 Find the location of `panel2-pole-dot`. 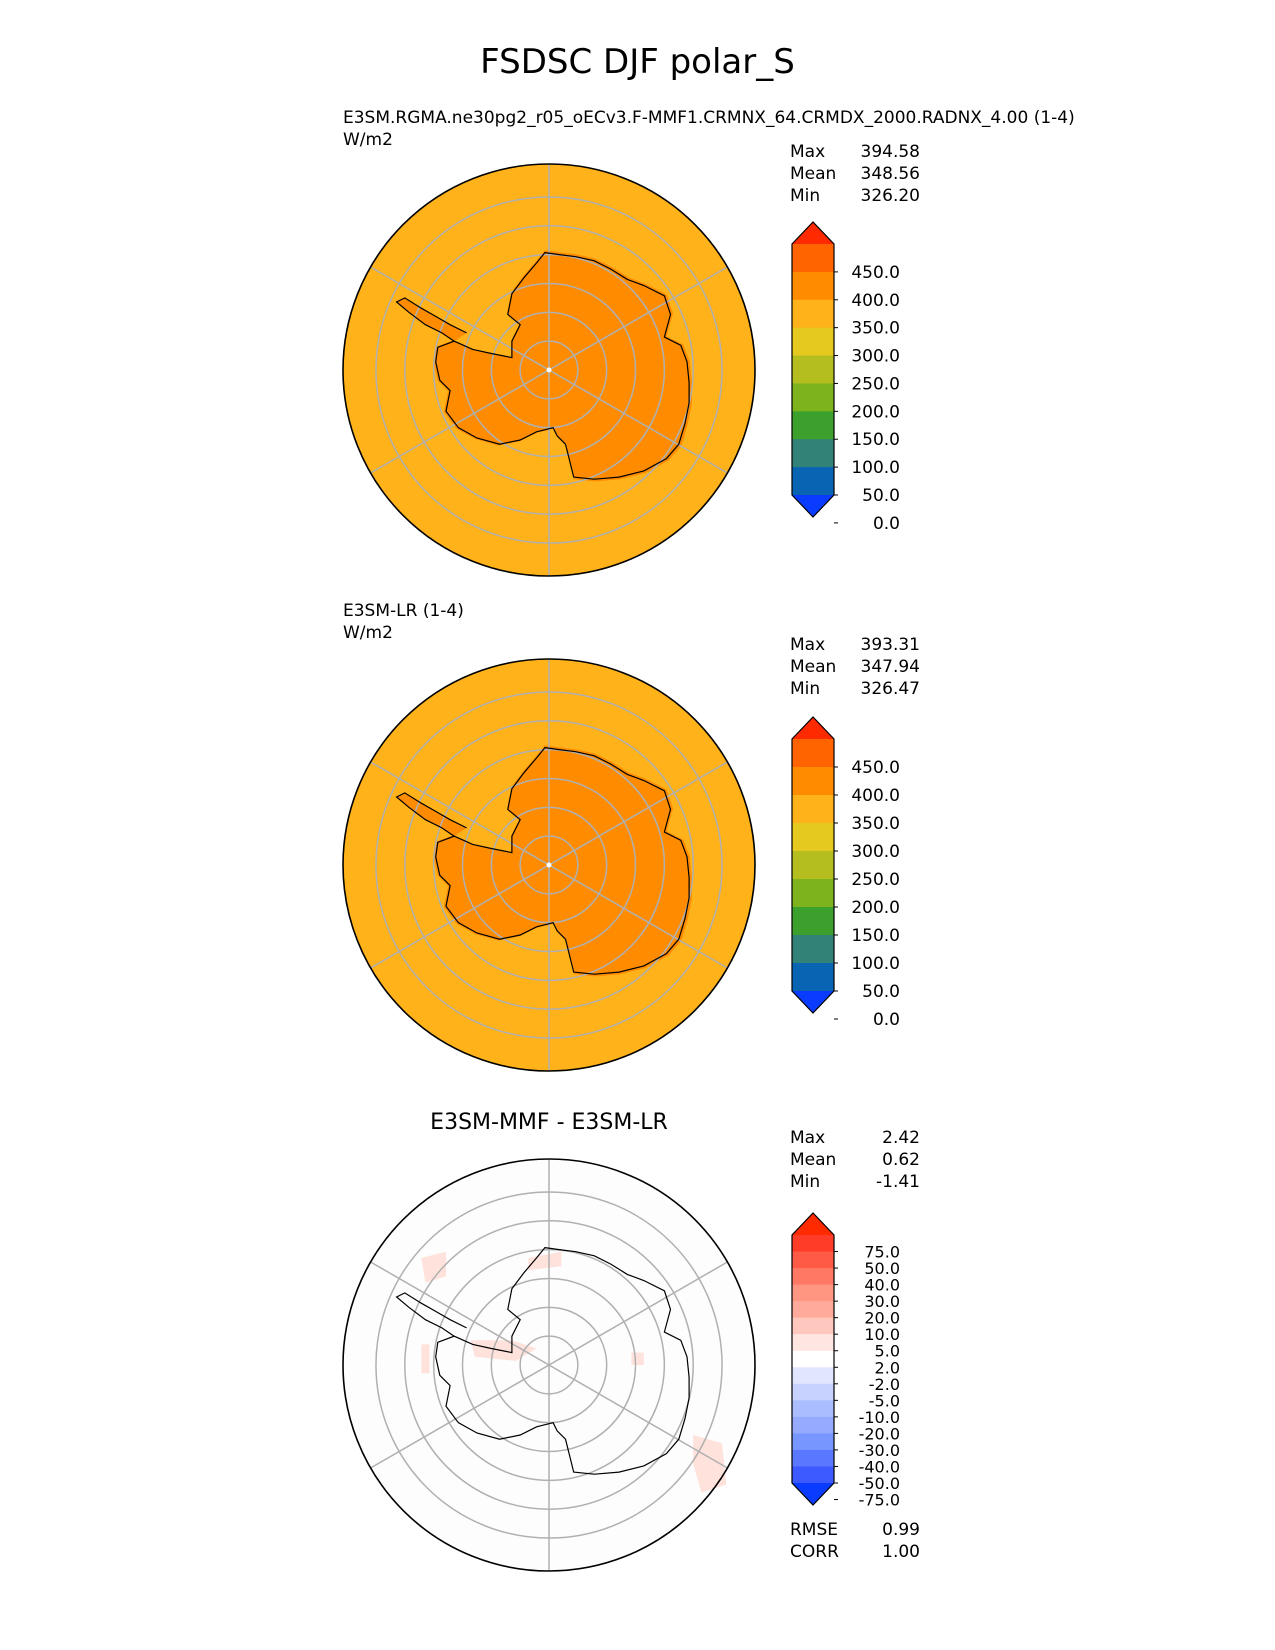

panel2-pole-dot is located at coordinates (549, 865).